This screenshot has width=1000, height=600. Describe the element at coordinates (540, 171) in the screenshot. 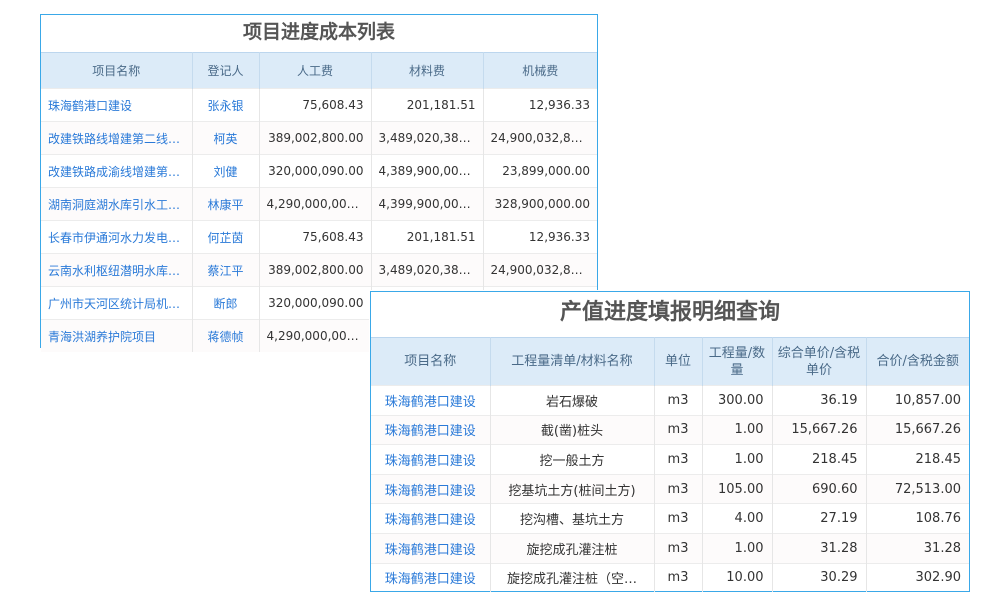

I see `table-cell: 23,899,000.00` at that location.